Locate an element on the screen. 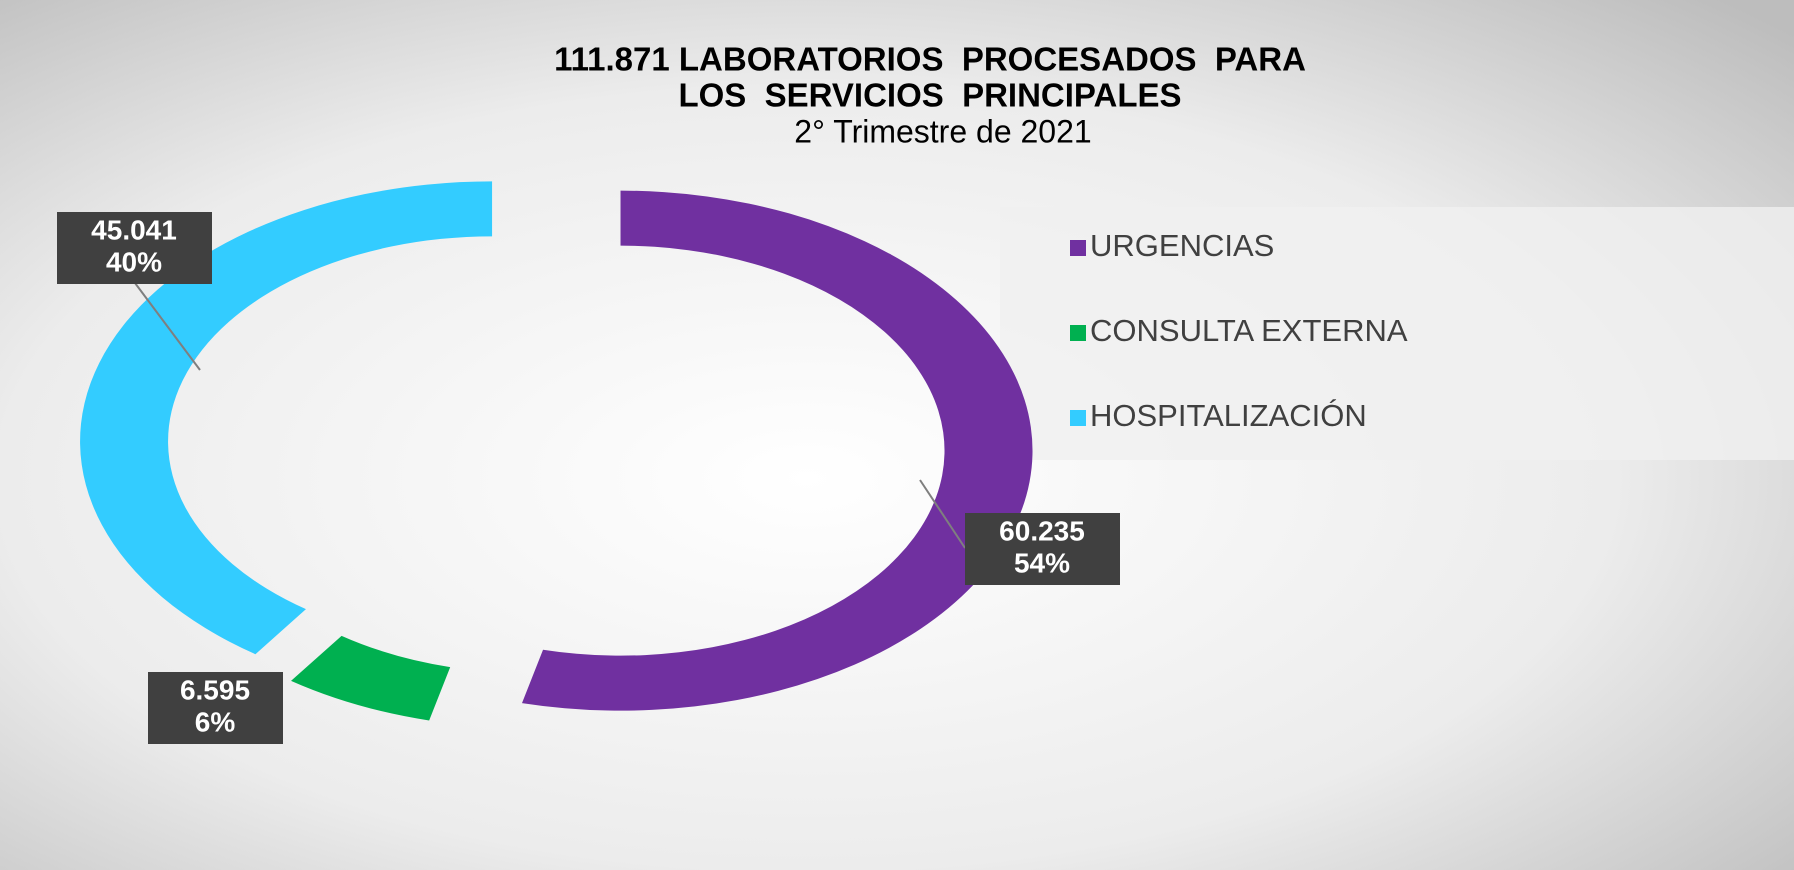 Image resolution: width=1794 pixels, height=870 pixels. data-label: 6.595 is located at coordinates (215, 689).